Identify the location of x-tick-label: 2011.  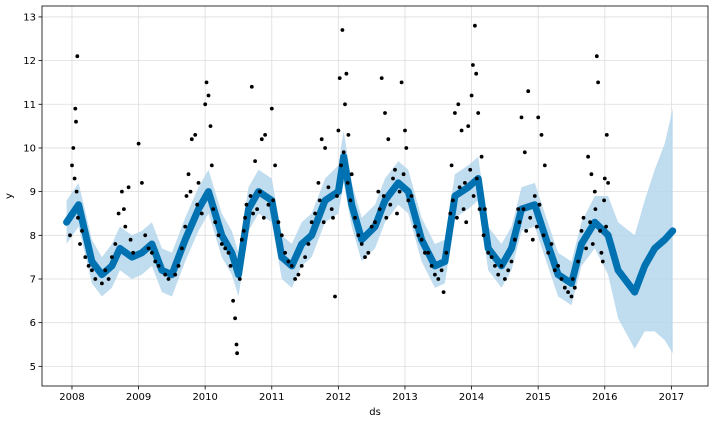
(271, 397).